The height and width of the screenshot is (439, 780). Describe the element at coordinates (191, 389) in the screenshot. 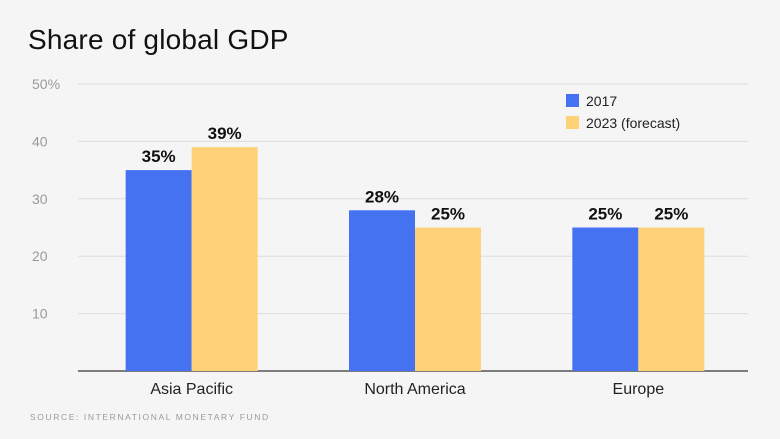

I see `category-label: Asia Pacific` at that location.